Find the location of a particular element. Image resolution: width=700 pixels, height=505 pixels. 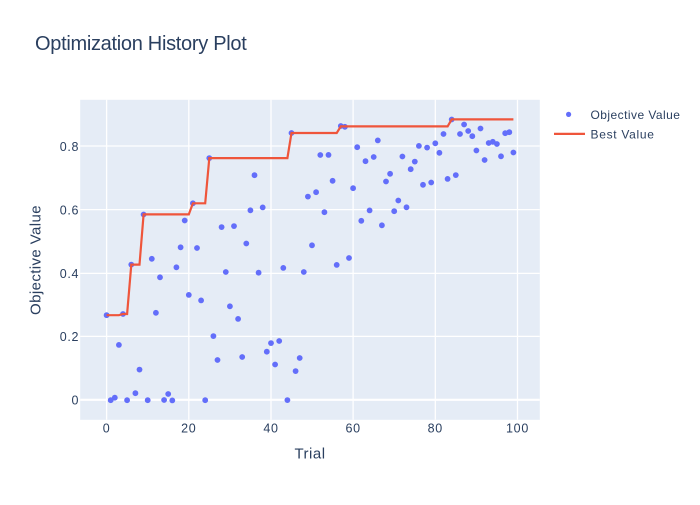

svg-text: Best Value is located at coordinates (623, 134).